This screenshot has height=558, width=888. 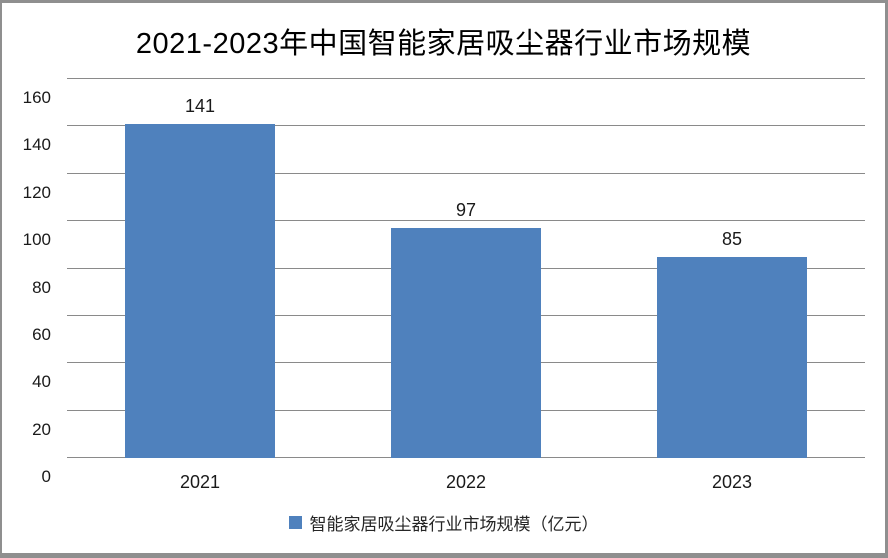 I want to click on y-axis-tick-label: 0, so click(x=46, y=476).